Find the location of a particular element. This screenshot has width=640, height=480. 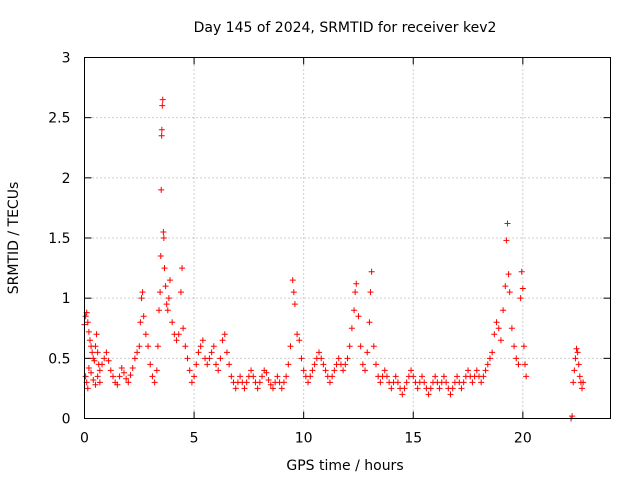

y-axis-label: SRMTID / TECUs is located at coordinates (14, 238).